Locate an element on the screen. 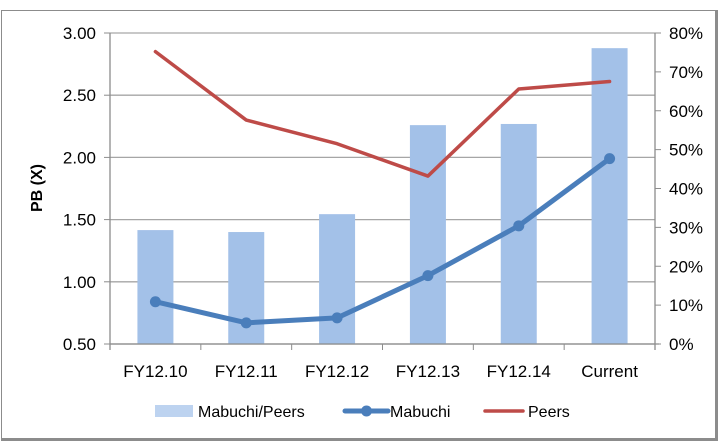 This screenshot has width=722, height=444. legend-item-mabuchi-peers: Mabuchi/Peers is located at coordinates (230, 412).